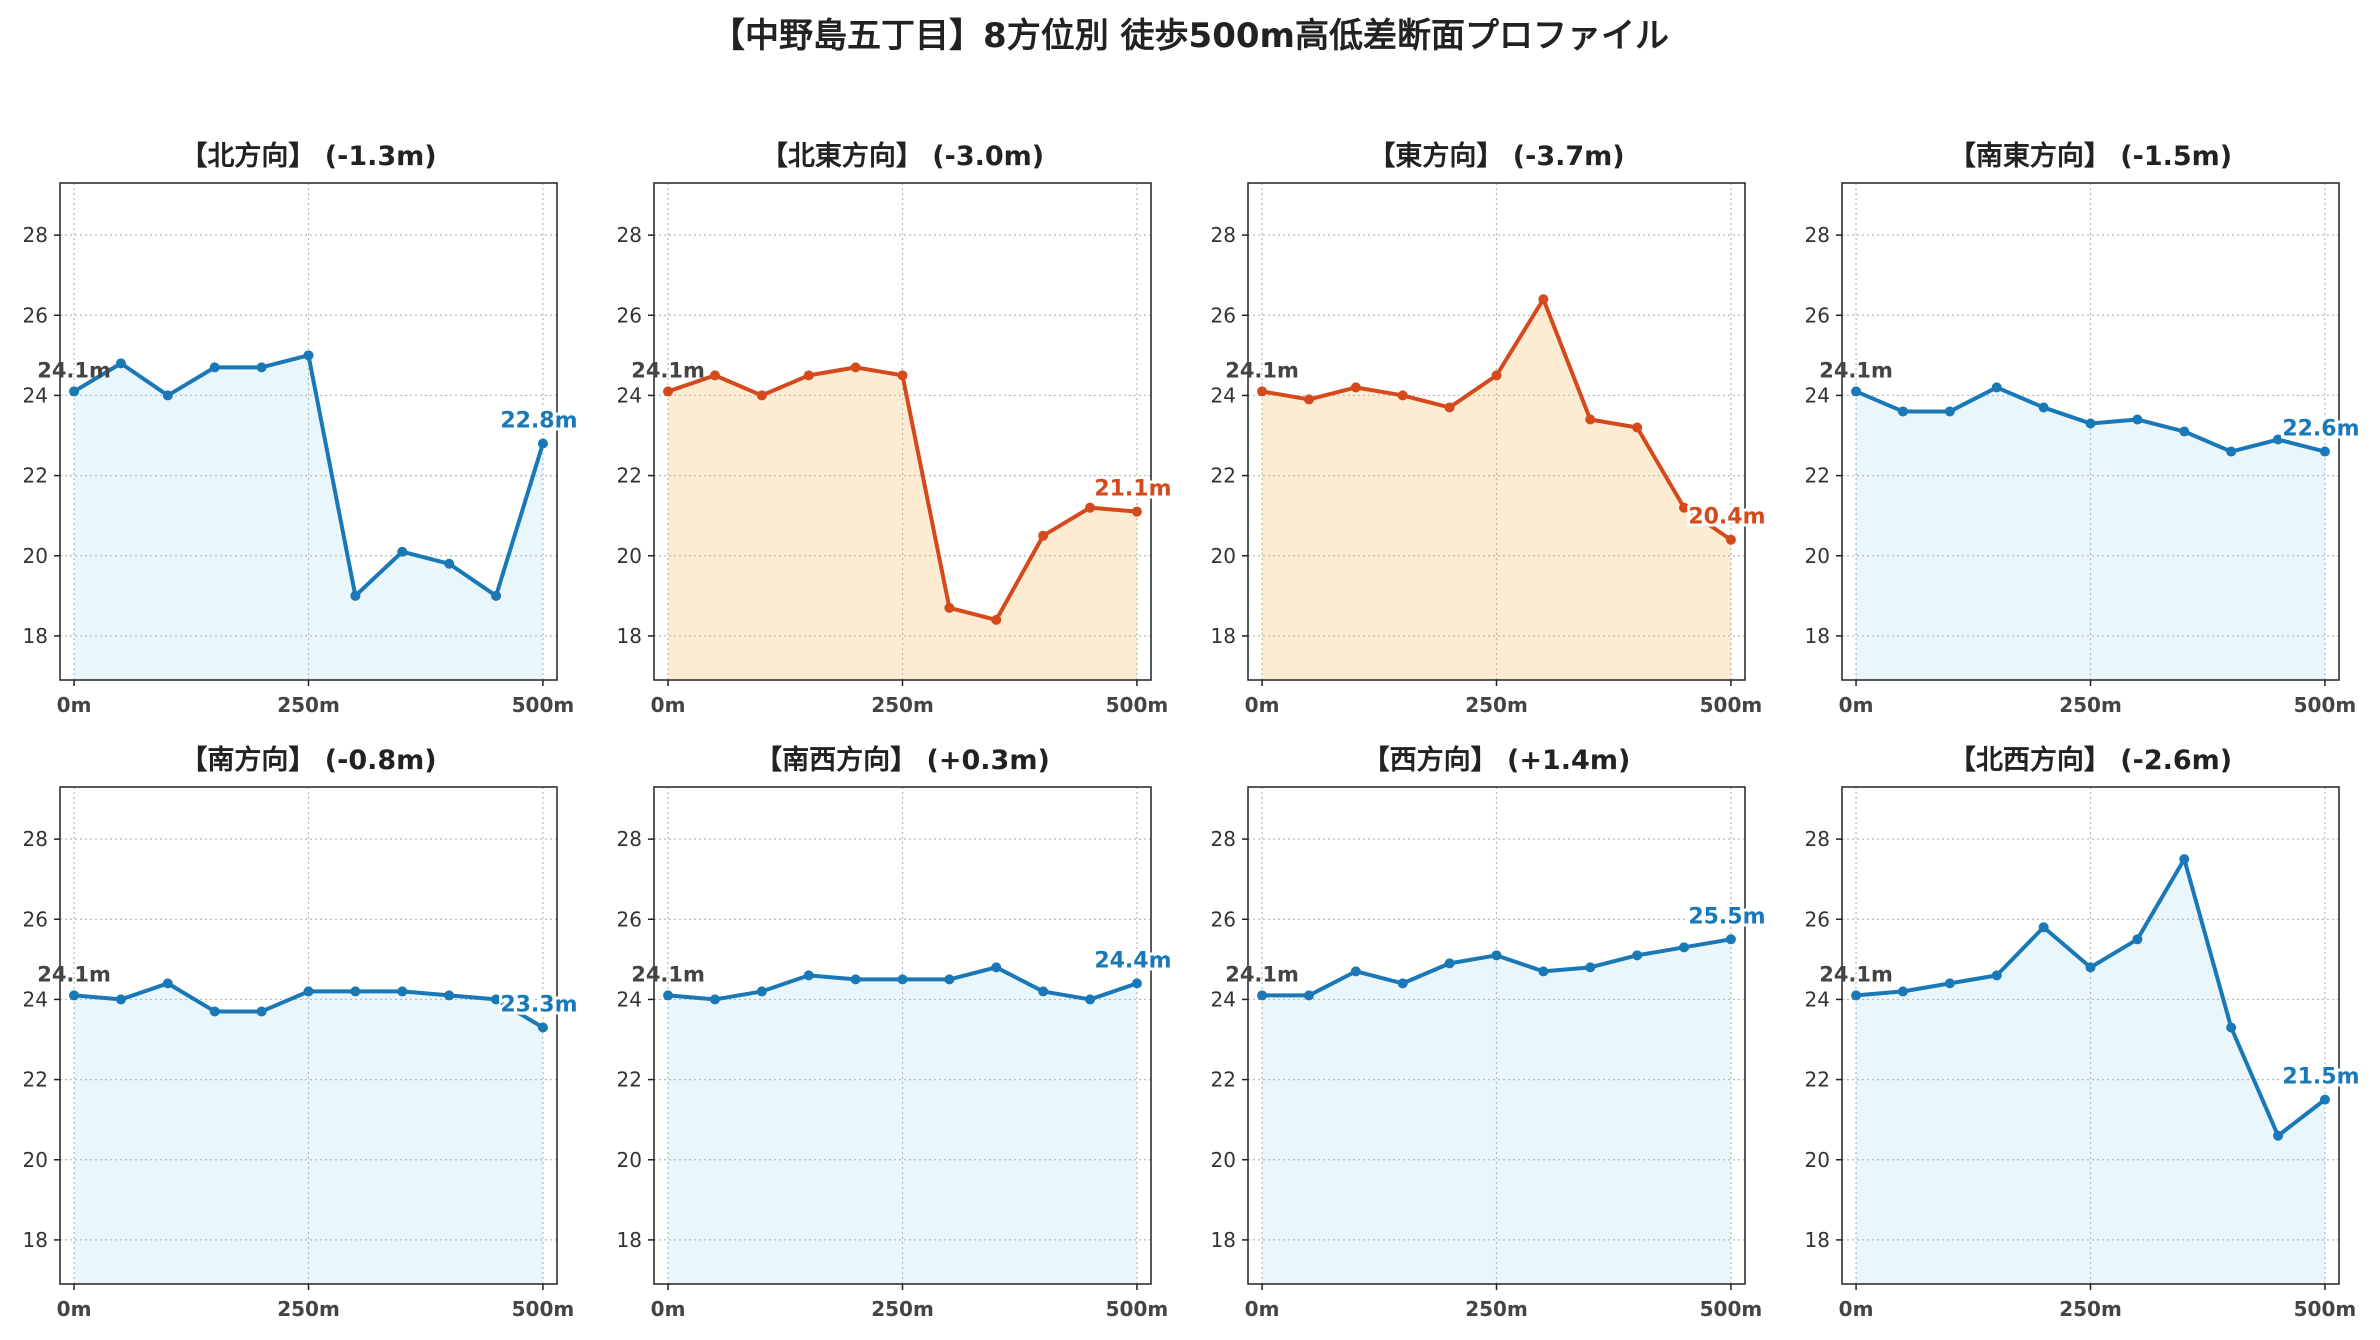  I want to click on panel-title: 【南西方向】 (+0.3m), so click(902, 760).